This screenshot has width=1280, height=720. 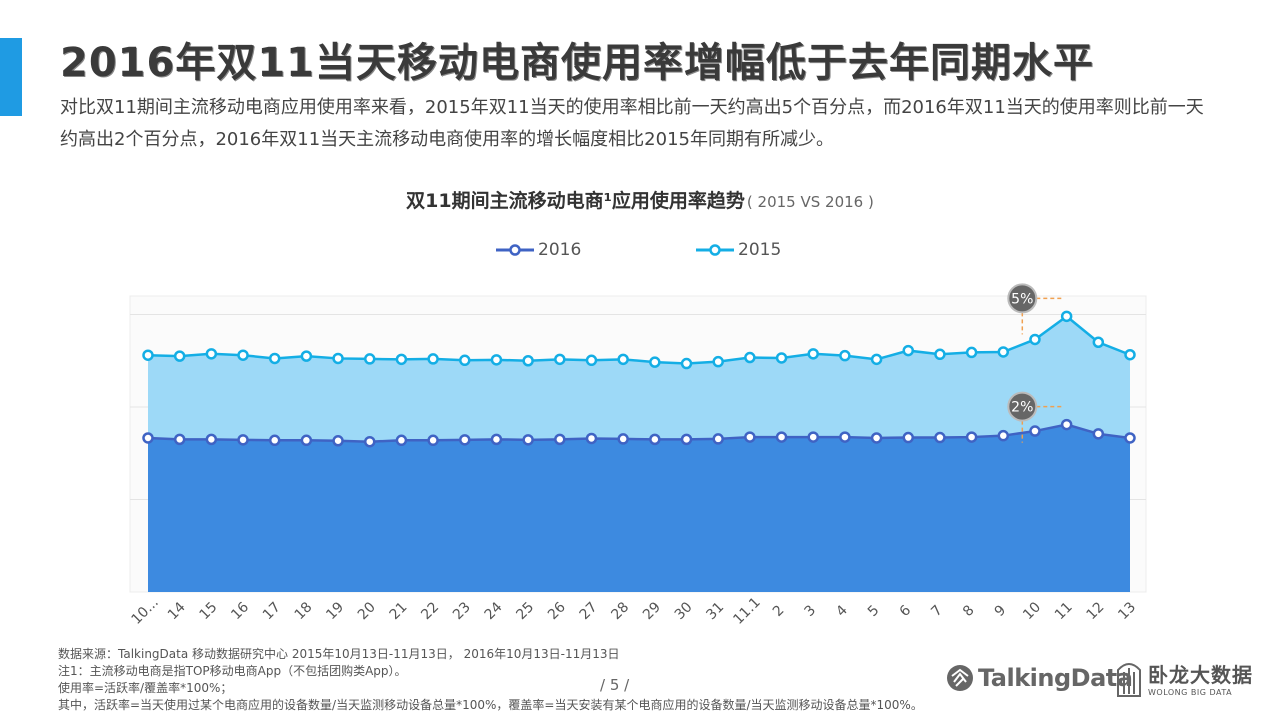 What do you see at coordinates (842, 611) in the screenshot?
I see `x-tick-label: 4` at bounding box center [842, 611].